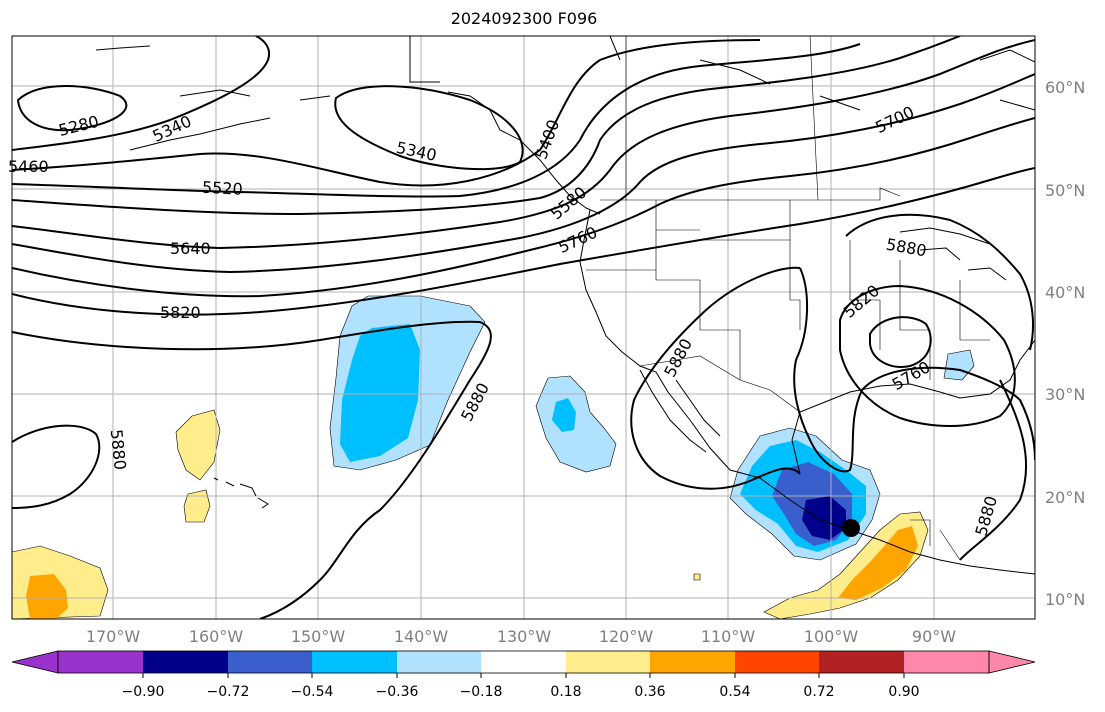 This screenshot has height=712, width=1105. I want to click on latitude-labels: 60°N 50°N 40°N 30°N 20°N 10°N, so click(1065, 343).